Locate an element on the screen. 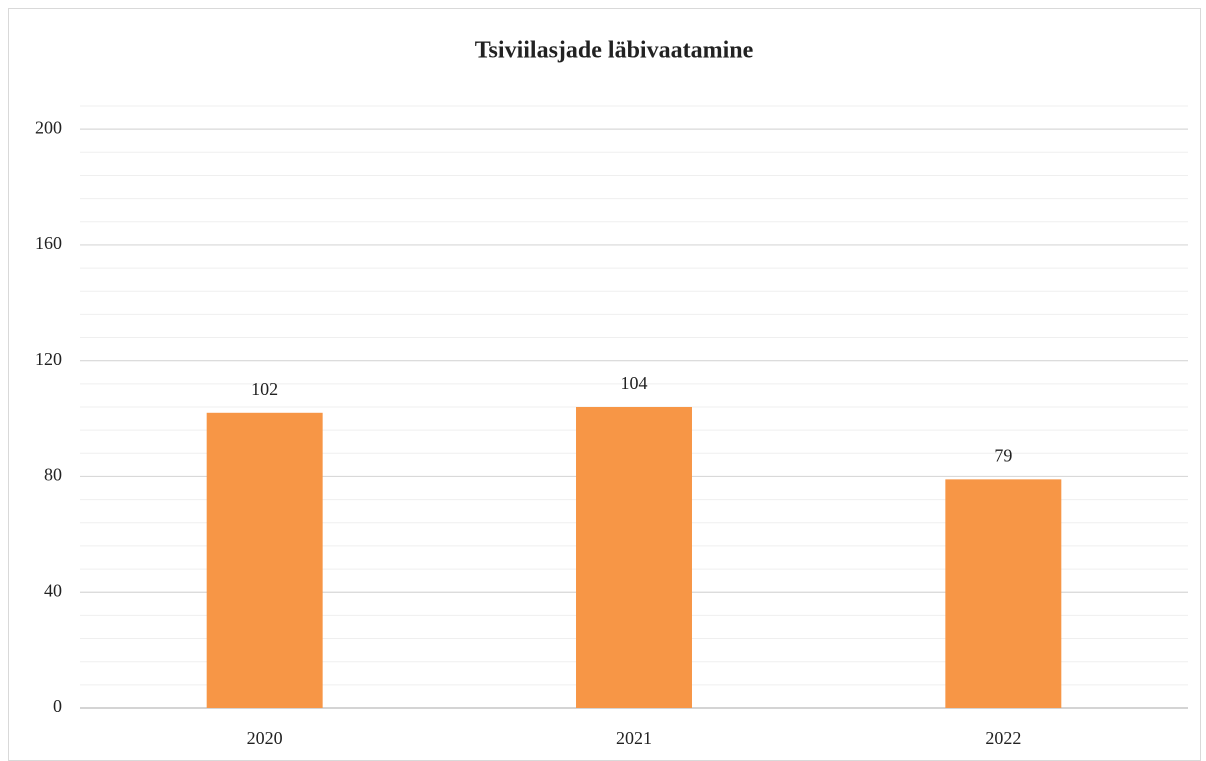 This screenshot has height=761, width=1206. x-tick-label: 2020 is located at coordinates (265, 738).